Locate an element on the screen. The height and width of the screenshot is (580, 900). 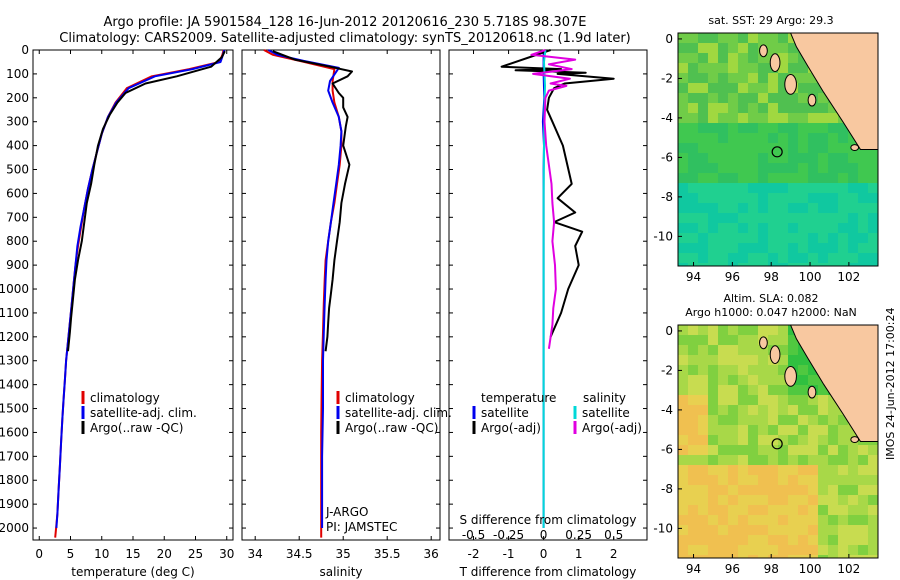
map-x-tick-label: 102 is located at coordinates (848, 277).